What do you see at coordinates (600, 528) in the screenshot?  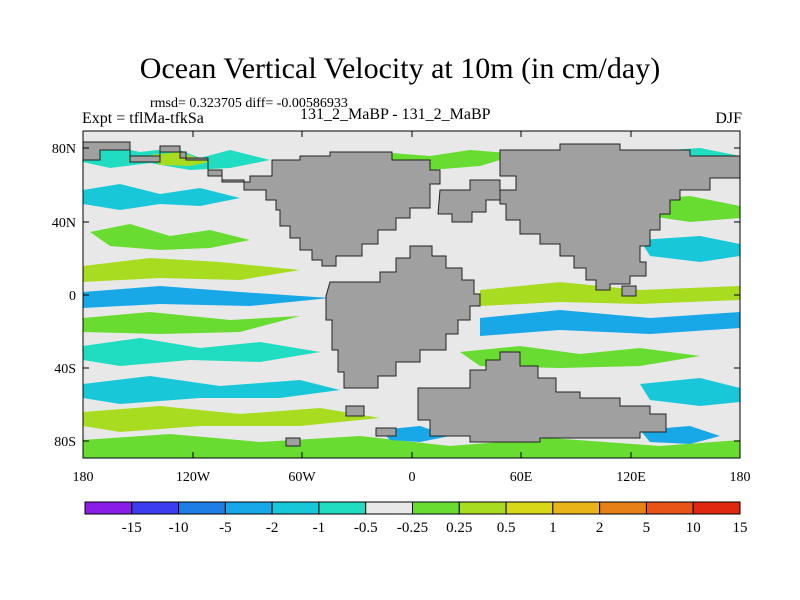 I see `colorbar-label: 2` at bounding box center [600, 528].